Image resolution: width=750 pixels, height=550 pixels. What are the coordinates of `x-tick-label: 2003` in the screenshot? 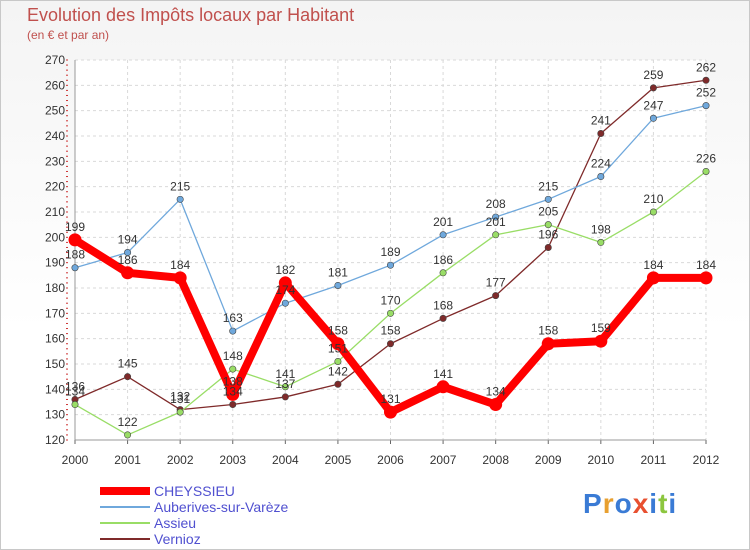 It's located at (232, 460).